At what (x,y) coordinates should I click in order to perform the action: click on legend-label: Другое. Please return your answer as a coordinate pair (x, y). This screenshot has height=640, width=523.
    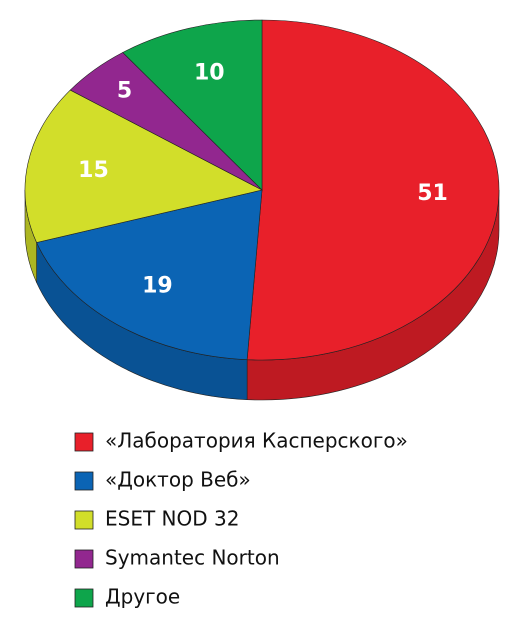
    Looking at the image, I should click on (142, 597).